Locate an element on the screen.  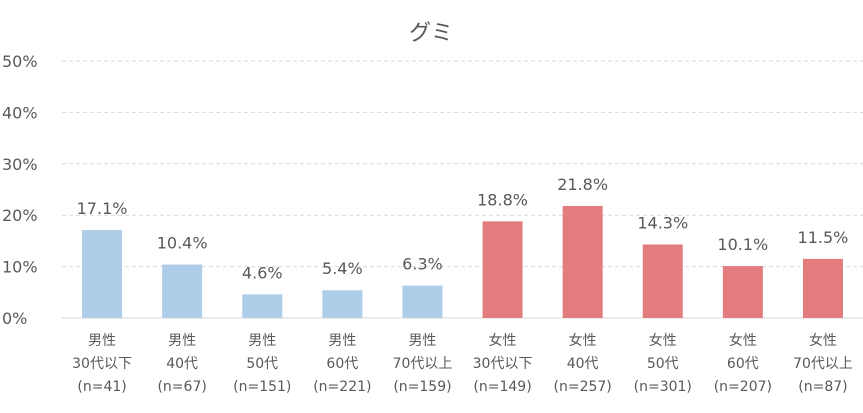
x-tick-label: (n=67) is located at coordinates (181, 387).